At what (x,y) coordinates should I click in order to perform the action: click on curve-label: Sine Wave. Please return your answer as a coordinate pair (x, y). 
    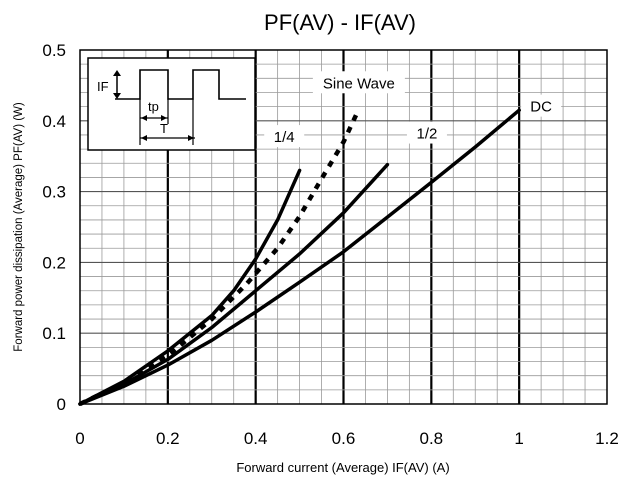
    Looking at the image, I should click on (359, 83).